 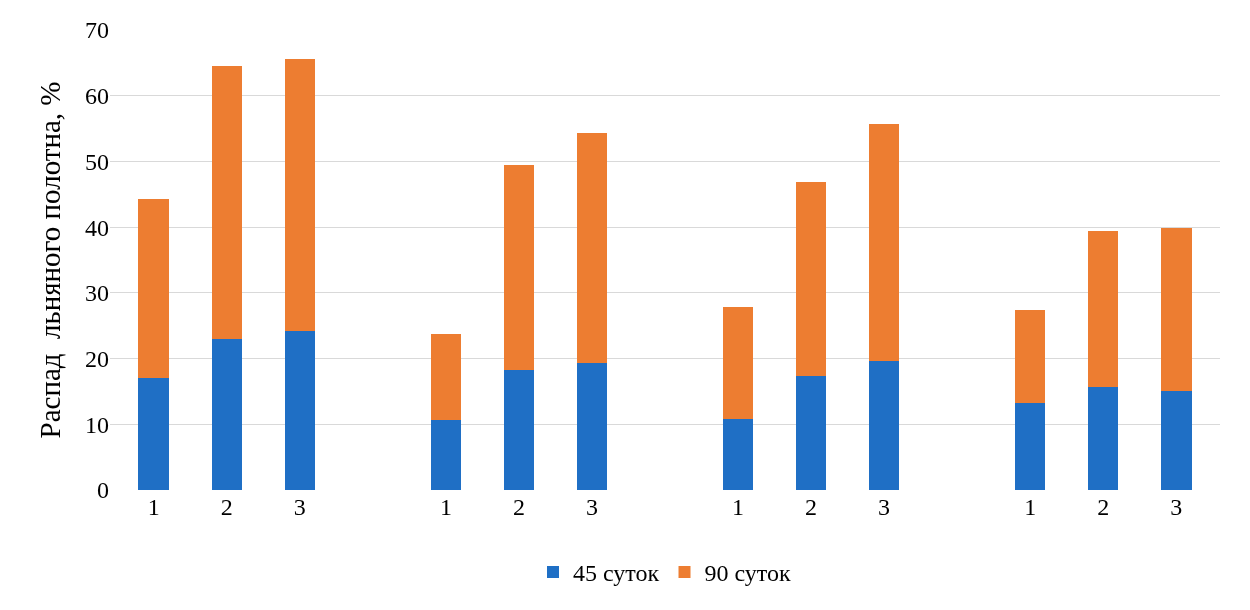 What do you see at coordinates (103, 490) in the screenshot?
I see `y-tick-label: 0` at bounding box center [103, 490].